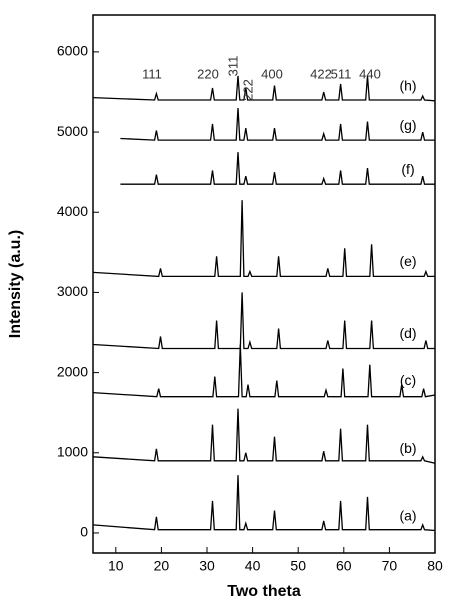 The width and height of the screenshot is (455, 606). I want to click on peak-index-label: 440, so click(370, 73).